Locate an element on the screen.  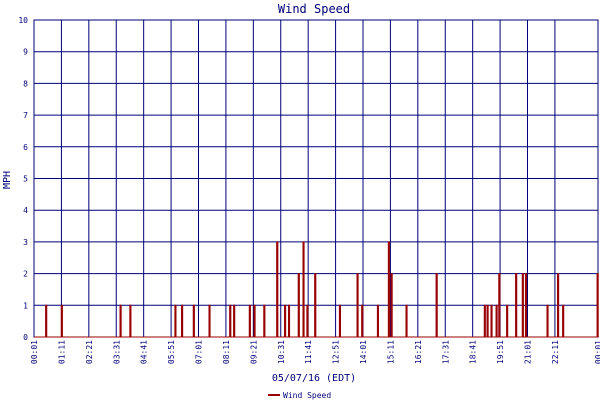
x-tick-label: 05:51 is located at coordinates (171, 352).